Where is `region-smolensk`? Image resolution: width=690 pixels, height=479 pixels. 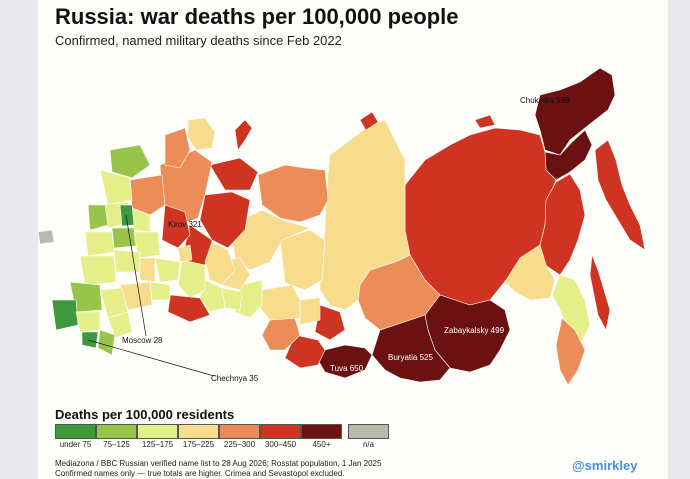
region-smolensk is located at coordinates (98, 217).